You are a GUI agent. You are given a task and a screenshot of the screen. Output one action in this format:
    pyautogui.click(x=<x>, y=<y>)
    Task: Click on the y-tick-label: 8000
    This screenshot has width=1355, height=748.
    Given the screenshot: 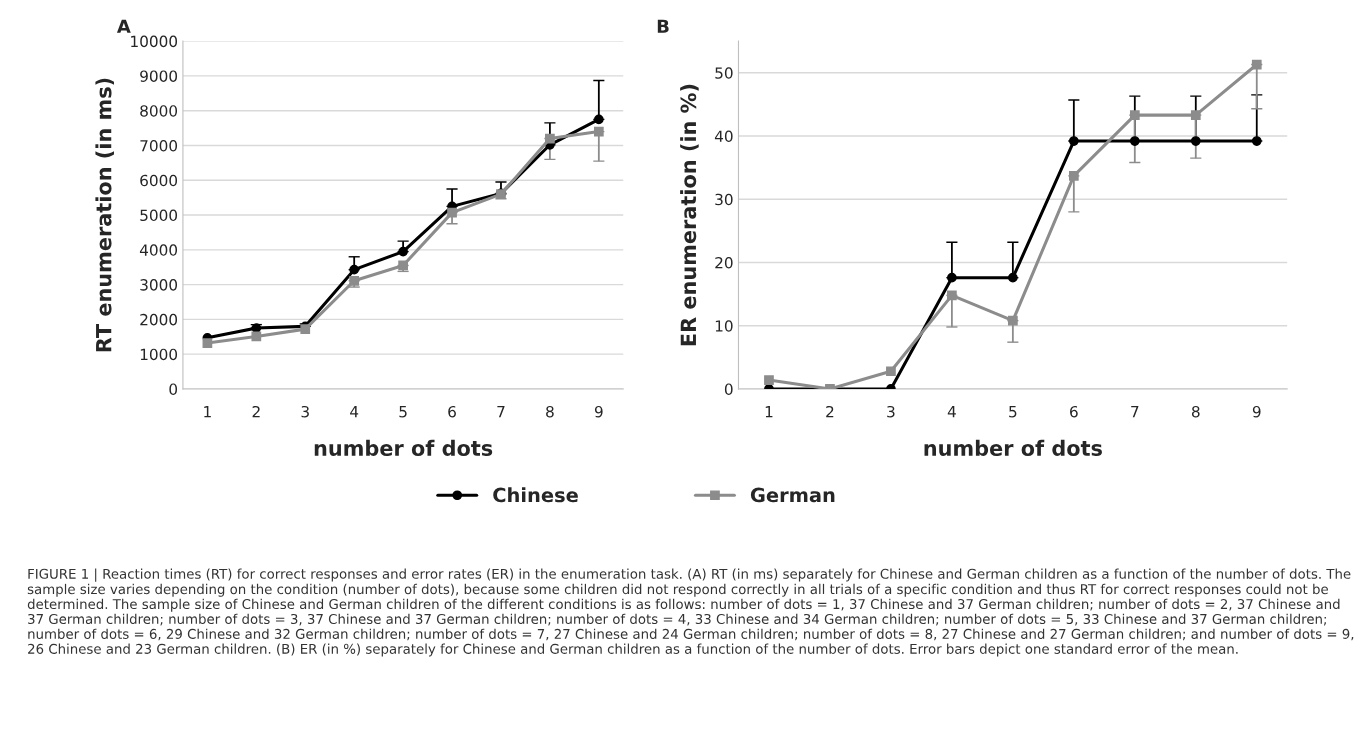 What is the action you would take?
    pyautogui.click(x=159, y=111)
    